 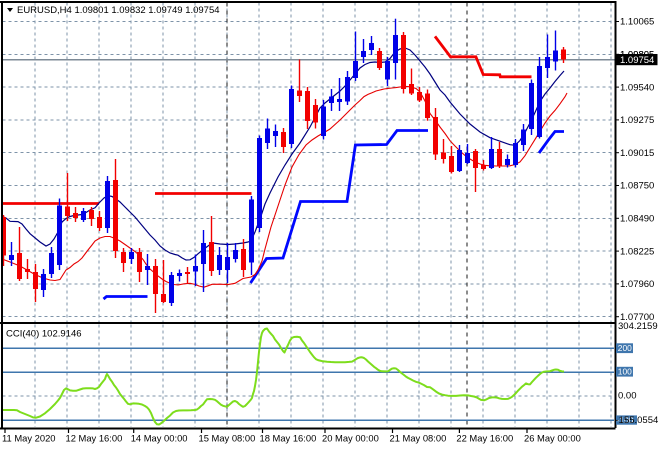 I want to click on svg-text: -100, so click(x=625, y=420).